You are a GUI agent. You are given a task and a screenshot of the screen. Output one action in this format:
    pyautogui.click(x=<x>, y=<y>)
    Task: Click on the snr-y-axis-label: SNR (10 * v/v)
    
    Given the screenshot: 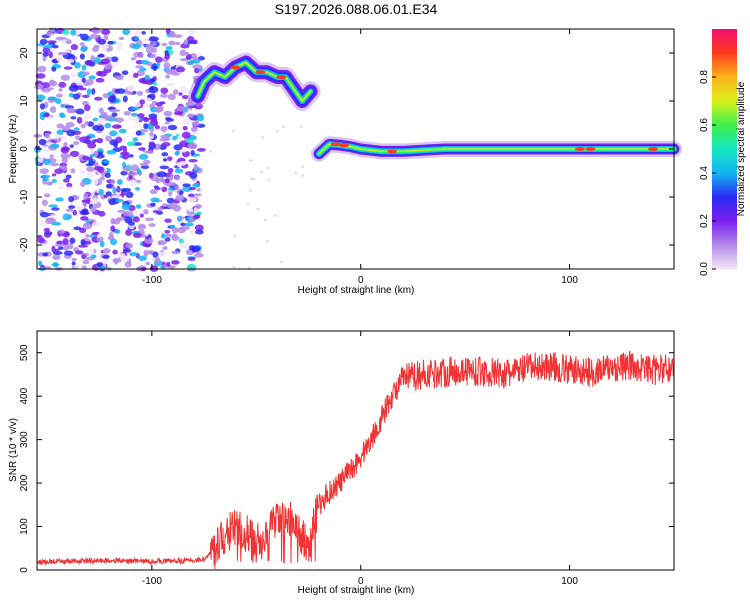 What is the action you would take?
    pyautogui.click(x=13, y=450)
    